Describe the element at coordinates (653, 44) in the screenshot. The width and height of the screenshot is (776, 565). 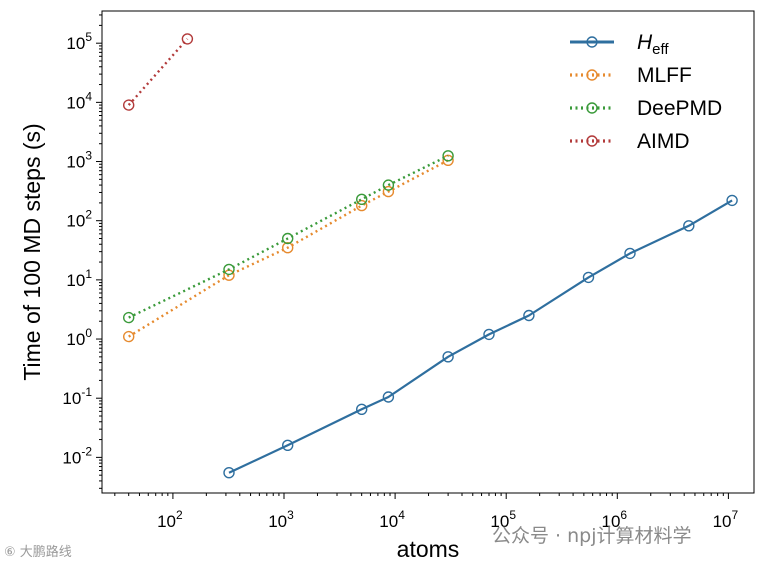
I see `legend-label: Heff` at that location.